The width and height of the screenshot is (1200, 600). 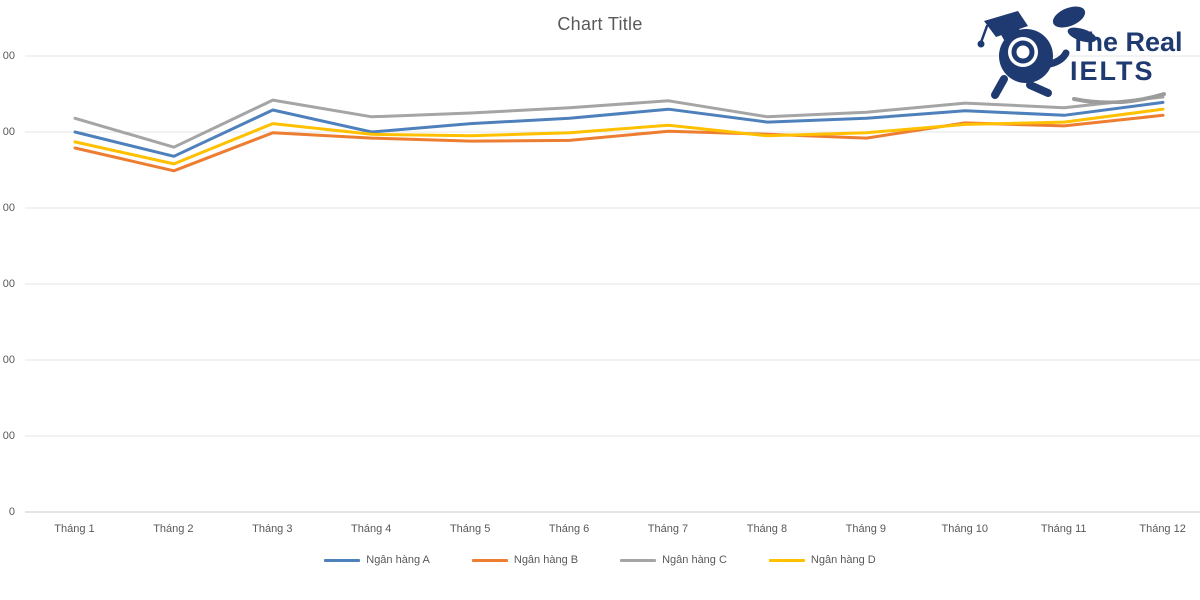 I want to click on series-line-ngan-hang-d, so click(x=619, y=136).